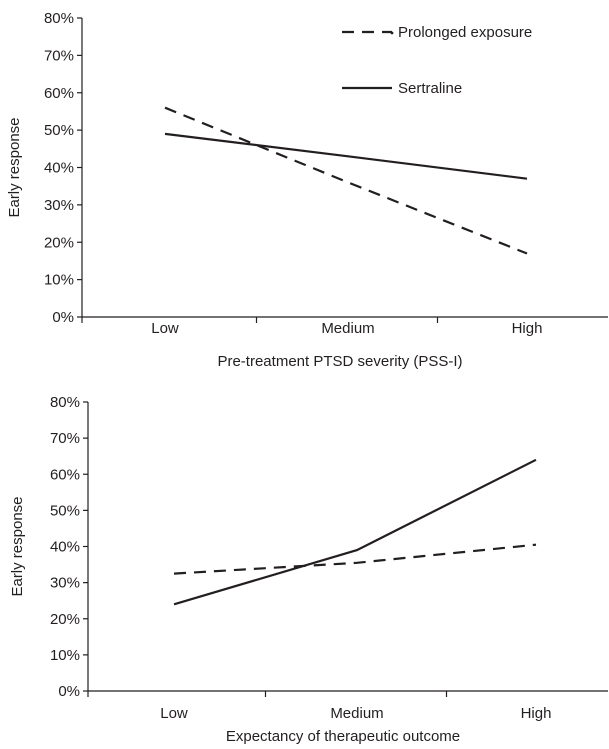  I want to click on chart-top-x-tick-label: Low, so click(165, 328).